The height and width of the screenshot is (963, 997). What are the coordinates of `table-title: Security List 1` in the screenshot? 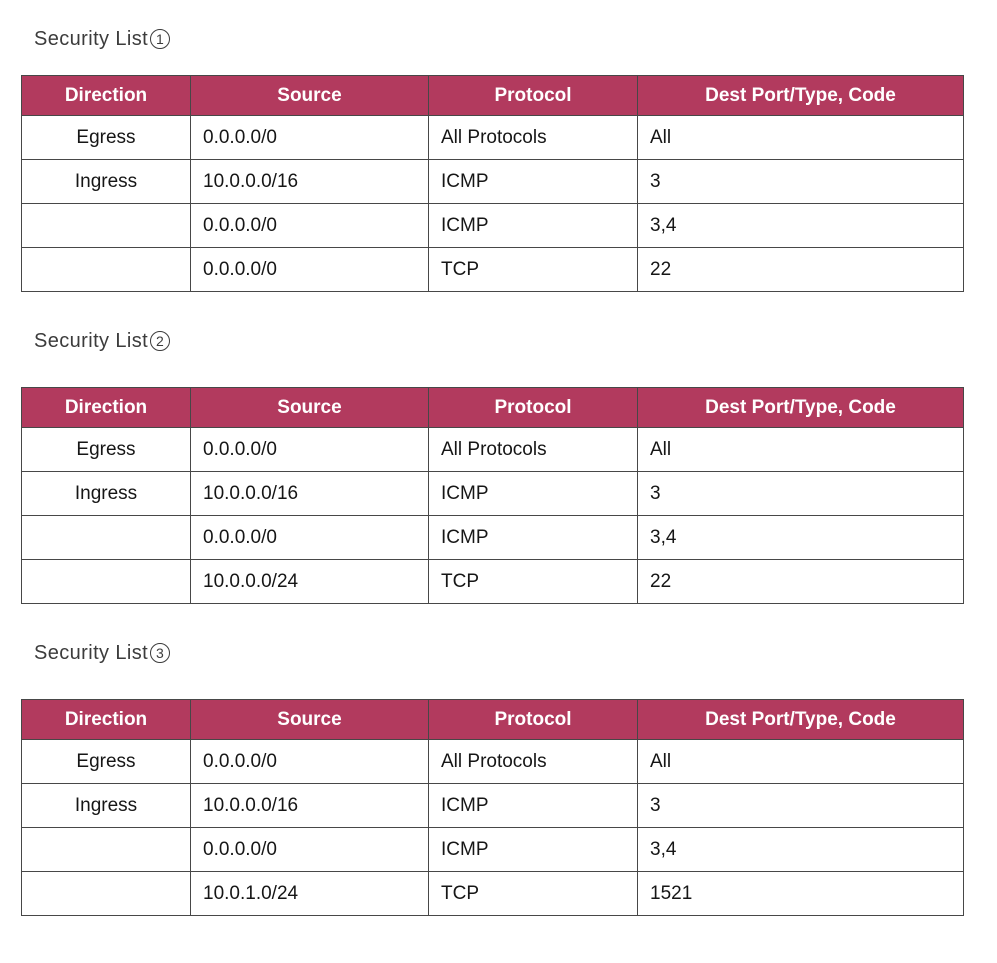 It's located at (515, 39).